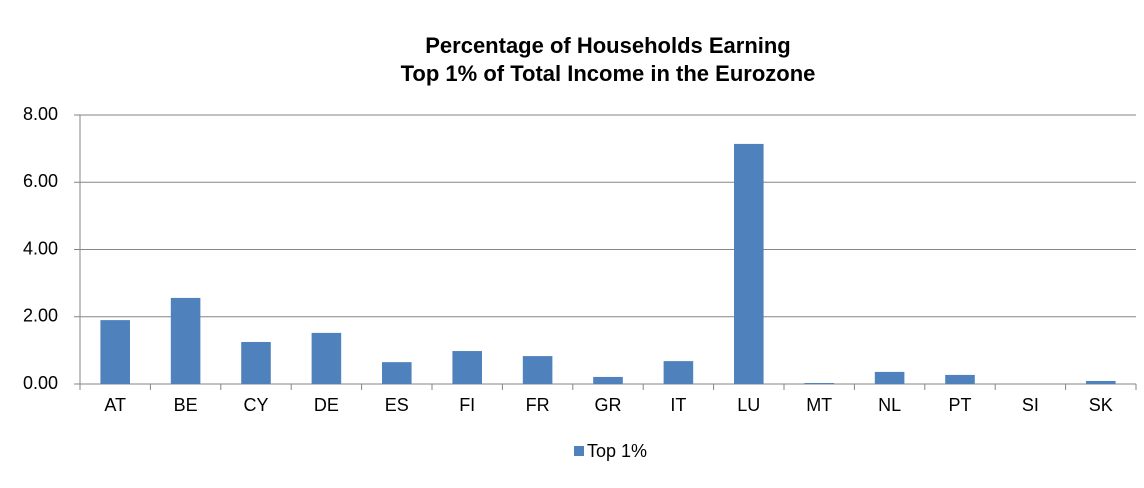 The height and width of the screenshot is (488, 1144). Describe the element at coordinates (255, 405) in the screenshot. I see `x-tick-label: CY` at that location.